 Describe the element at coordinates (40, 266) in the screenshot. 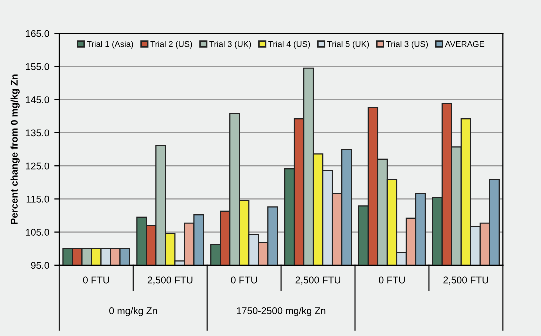

I see `y-tick-label: 95.0` at that location.